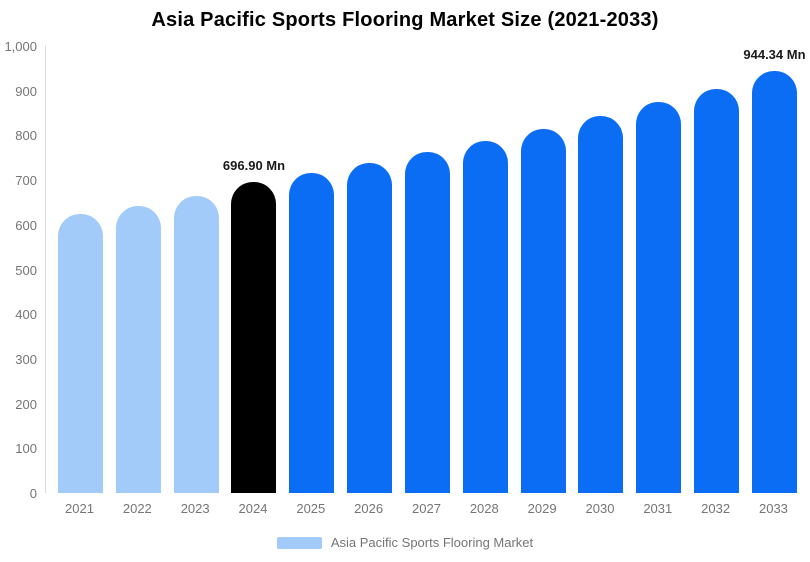  Describe the element at coordinates (26, 91) in the screenshot. I see `y-tick-label-900: 900` at that location.